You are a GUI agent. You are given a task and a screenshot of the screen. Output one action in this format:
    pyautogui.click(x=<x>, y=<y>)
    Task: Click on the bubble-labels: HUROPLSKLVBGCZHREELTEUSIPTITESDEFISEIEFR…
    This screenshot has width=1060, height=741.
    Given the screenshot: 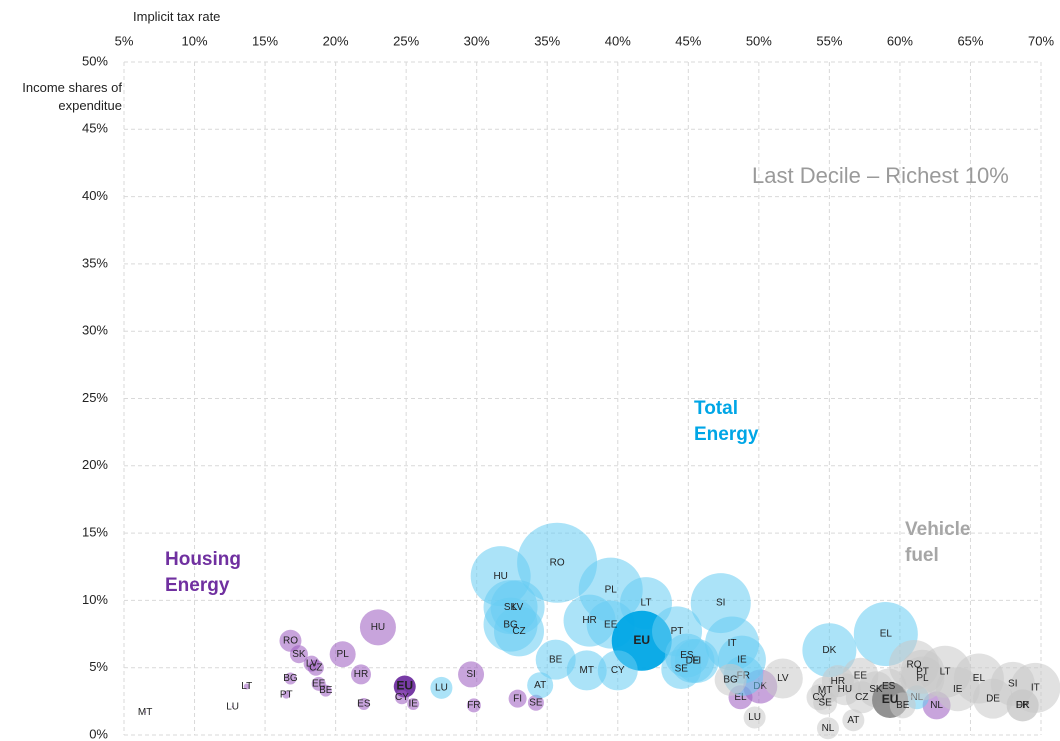 What is the action you would take?
    pyautogui.click(x=679, y=630)
    